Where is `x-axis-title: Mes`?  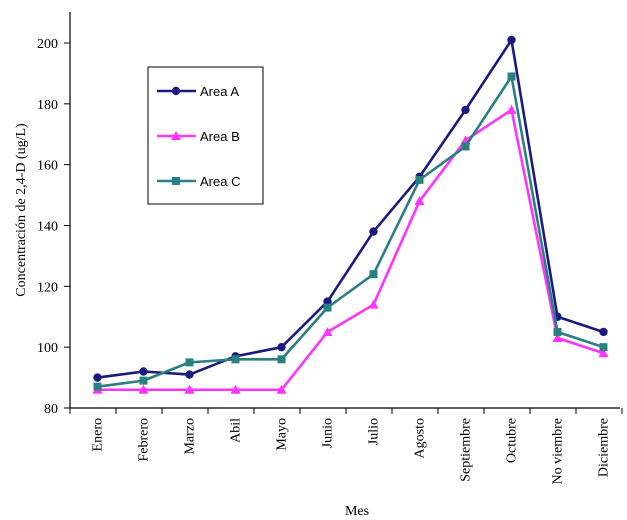
x-axis-title: Mes is located at coordinates (357, 511).